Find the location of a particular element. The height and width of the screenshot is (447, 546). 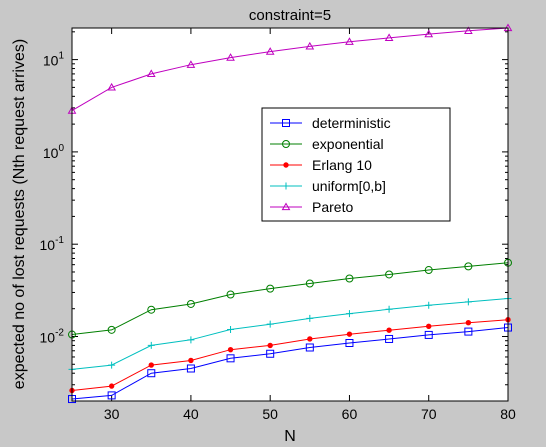

x-tick-label: 60 is located at coordinates (350, 414).